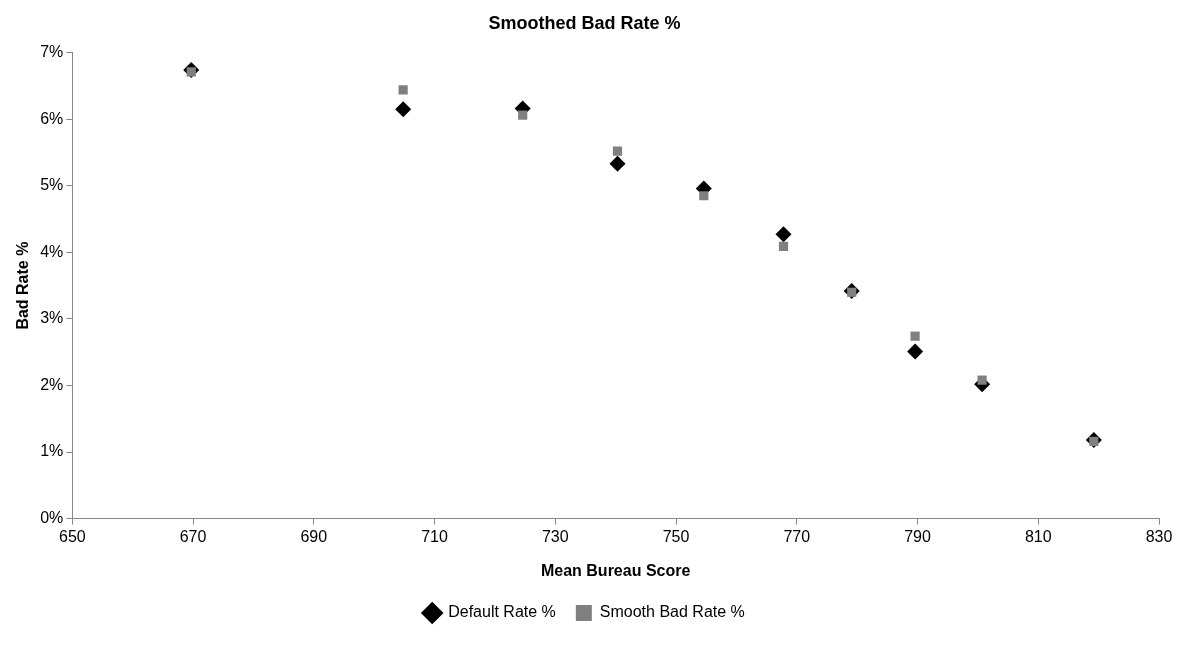 The height and width of the screenshot is (661, 1189). What do you see at coordinates (797, 536) in the screenshot?
I see `x-tick-label: 770` at bounding box center [797, 536].